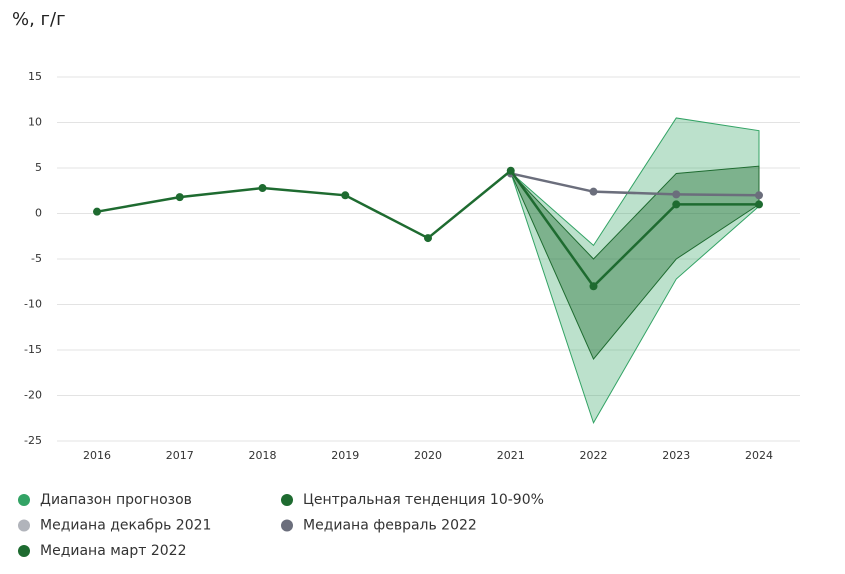 This screenshot has height=574, width=845. Describe the element at coordinates (35, 122) in the screenshot. I see `y-tick-label: 10` at that location.